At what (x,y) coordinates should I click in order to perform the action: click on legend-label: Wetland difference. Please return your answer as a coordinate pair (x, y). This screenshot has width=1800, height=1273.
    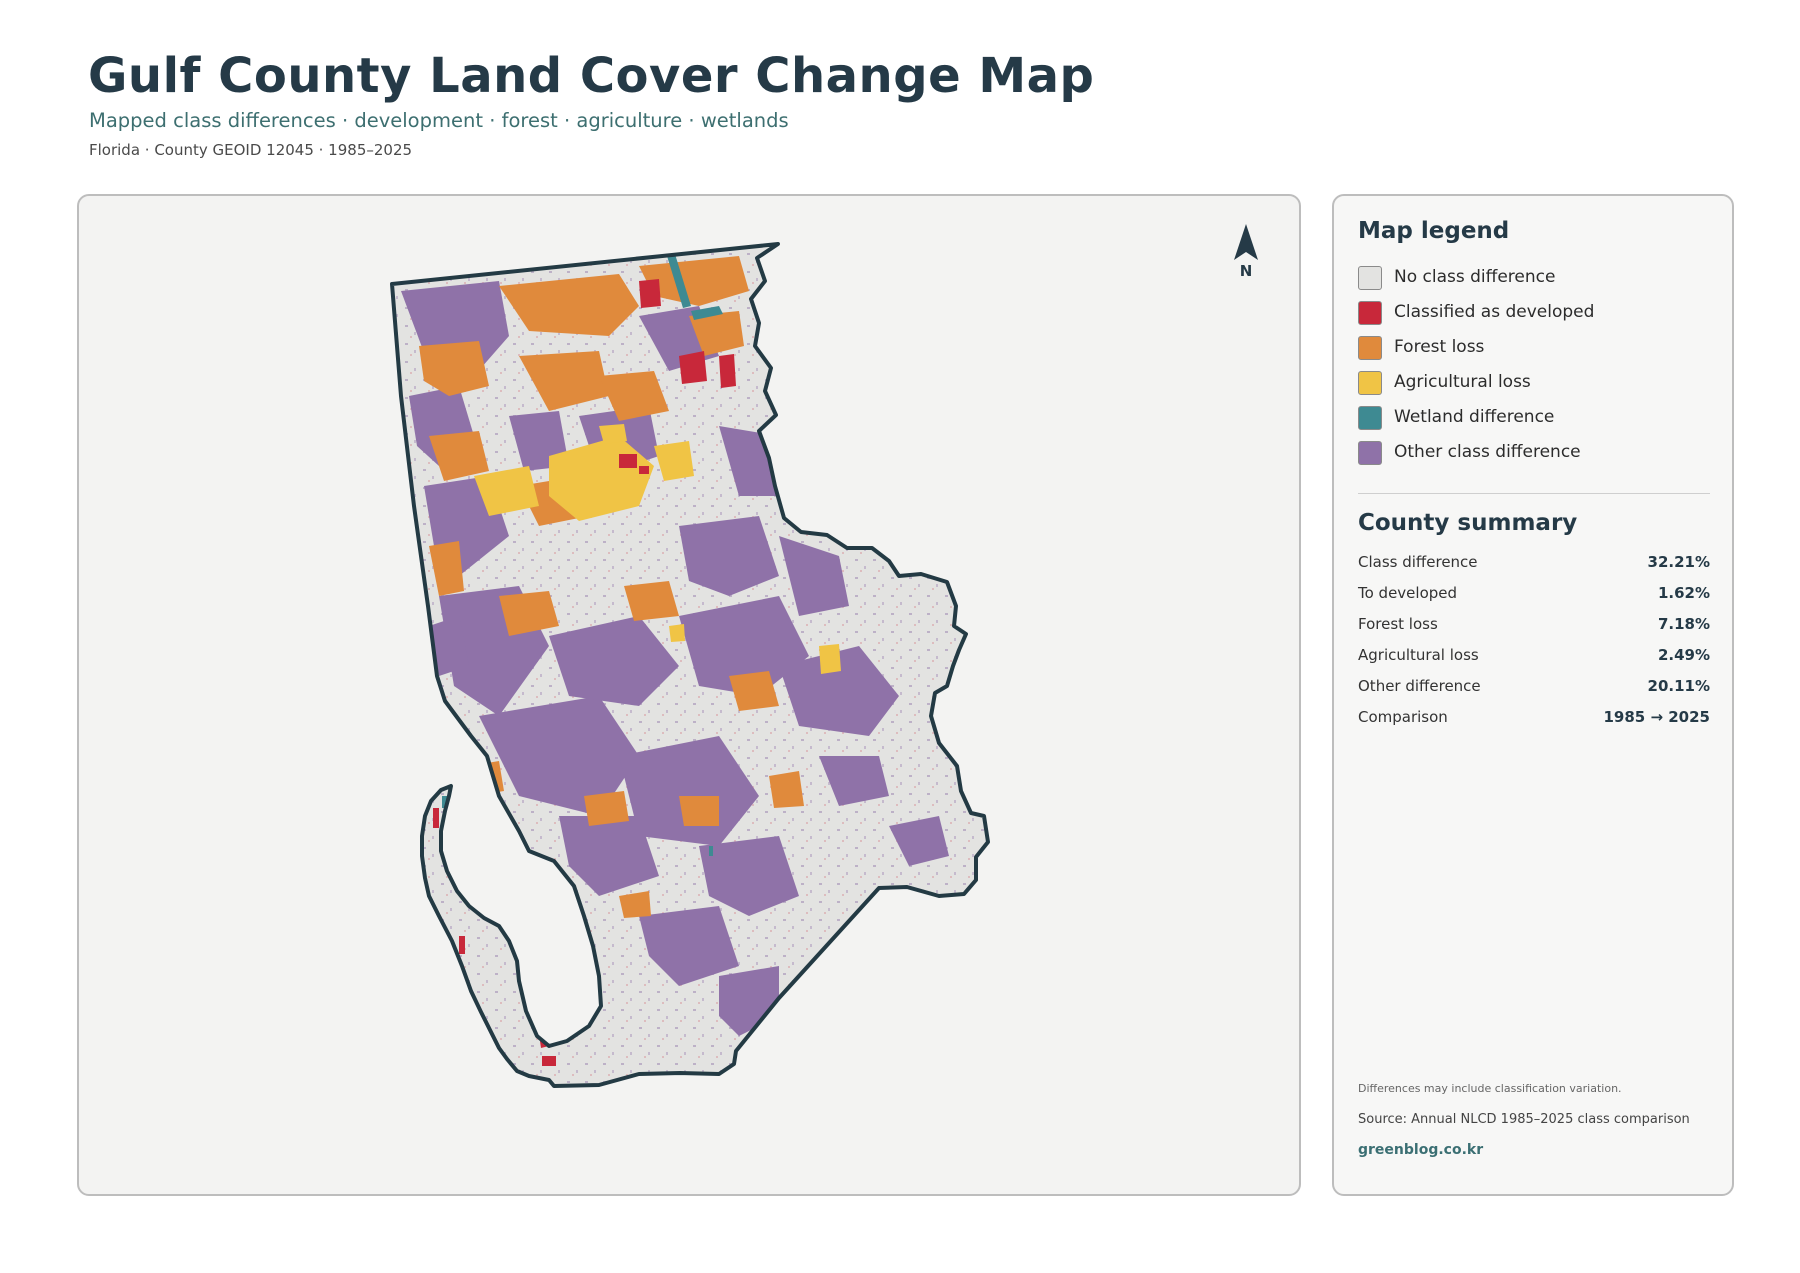
    Looking at the image, I should click on (1474, 417).